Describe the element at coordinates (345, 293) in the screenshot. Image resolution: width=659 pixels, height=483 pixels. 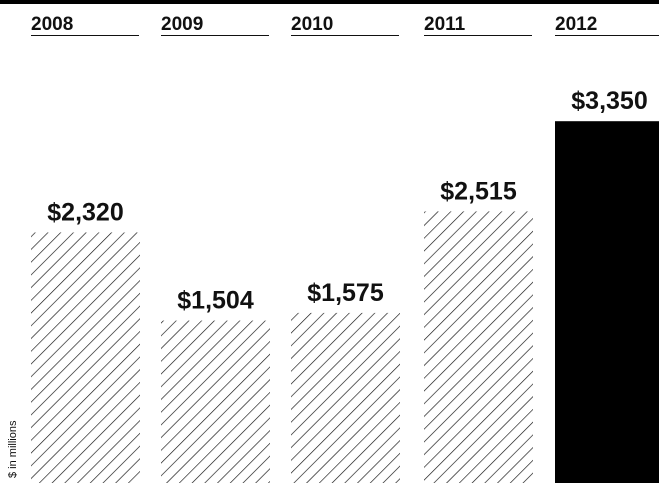
I see `value-label-2010: $1,575` at that location.